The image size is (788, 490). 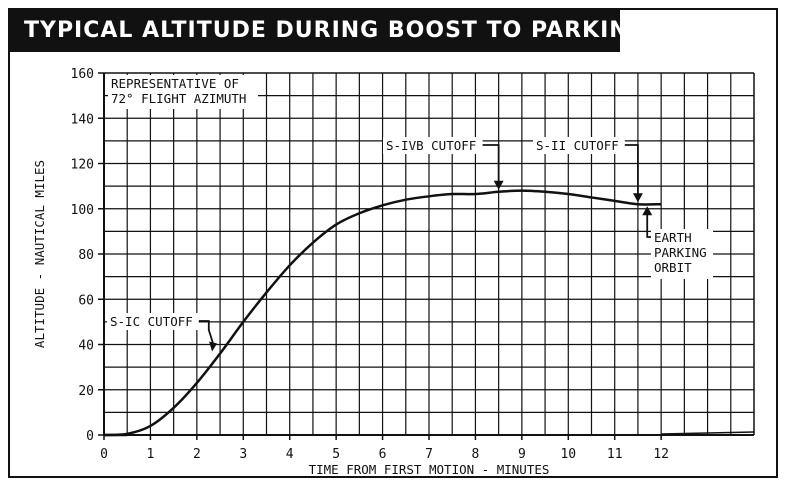 What do you see at coordinates (383, 454) in the screenshot?
I see `x-tick-label: 6` at bounding box center [383, 454].